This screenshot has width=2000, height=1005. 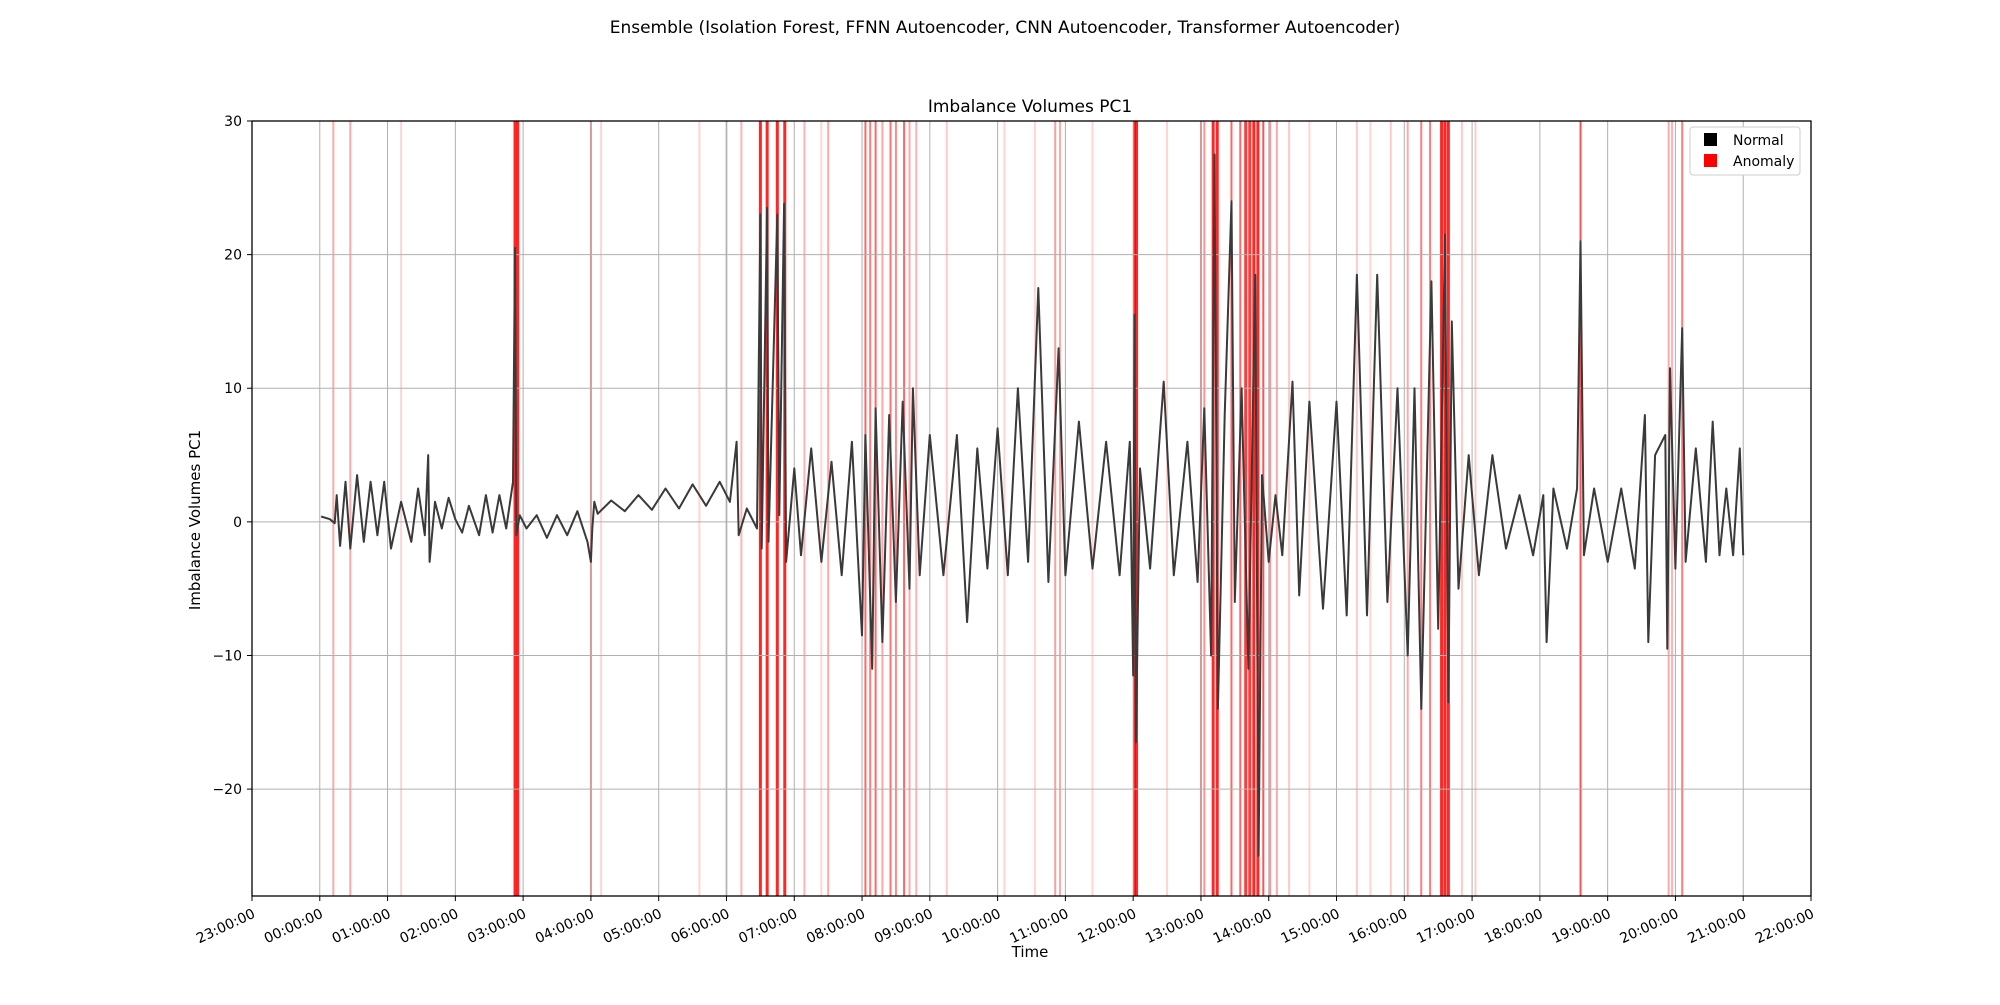 What do you see at coordinates (1175, 926) in the screenshot?
I see `x-tick-label: 13:00:00` at bounding box center [1175, 926].